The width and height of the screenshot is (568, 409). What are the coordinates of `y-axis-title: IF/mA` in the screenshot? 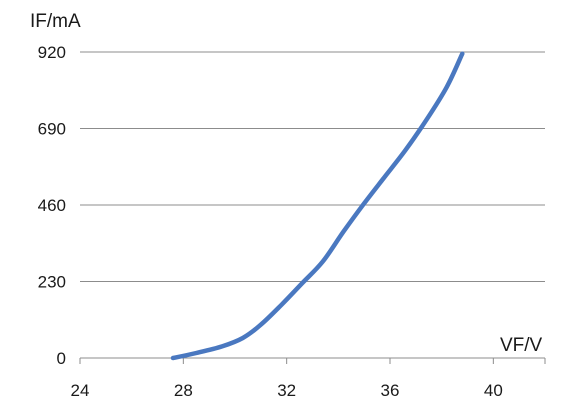 It's located at (55, 21).